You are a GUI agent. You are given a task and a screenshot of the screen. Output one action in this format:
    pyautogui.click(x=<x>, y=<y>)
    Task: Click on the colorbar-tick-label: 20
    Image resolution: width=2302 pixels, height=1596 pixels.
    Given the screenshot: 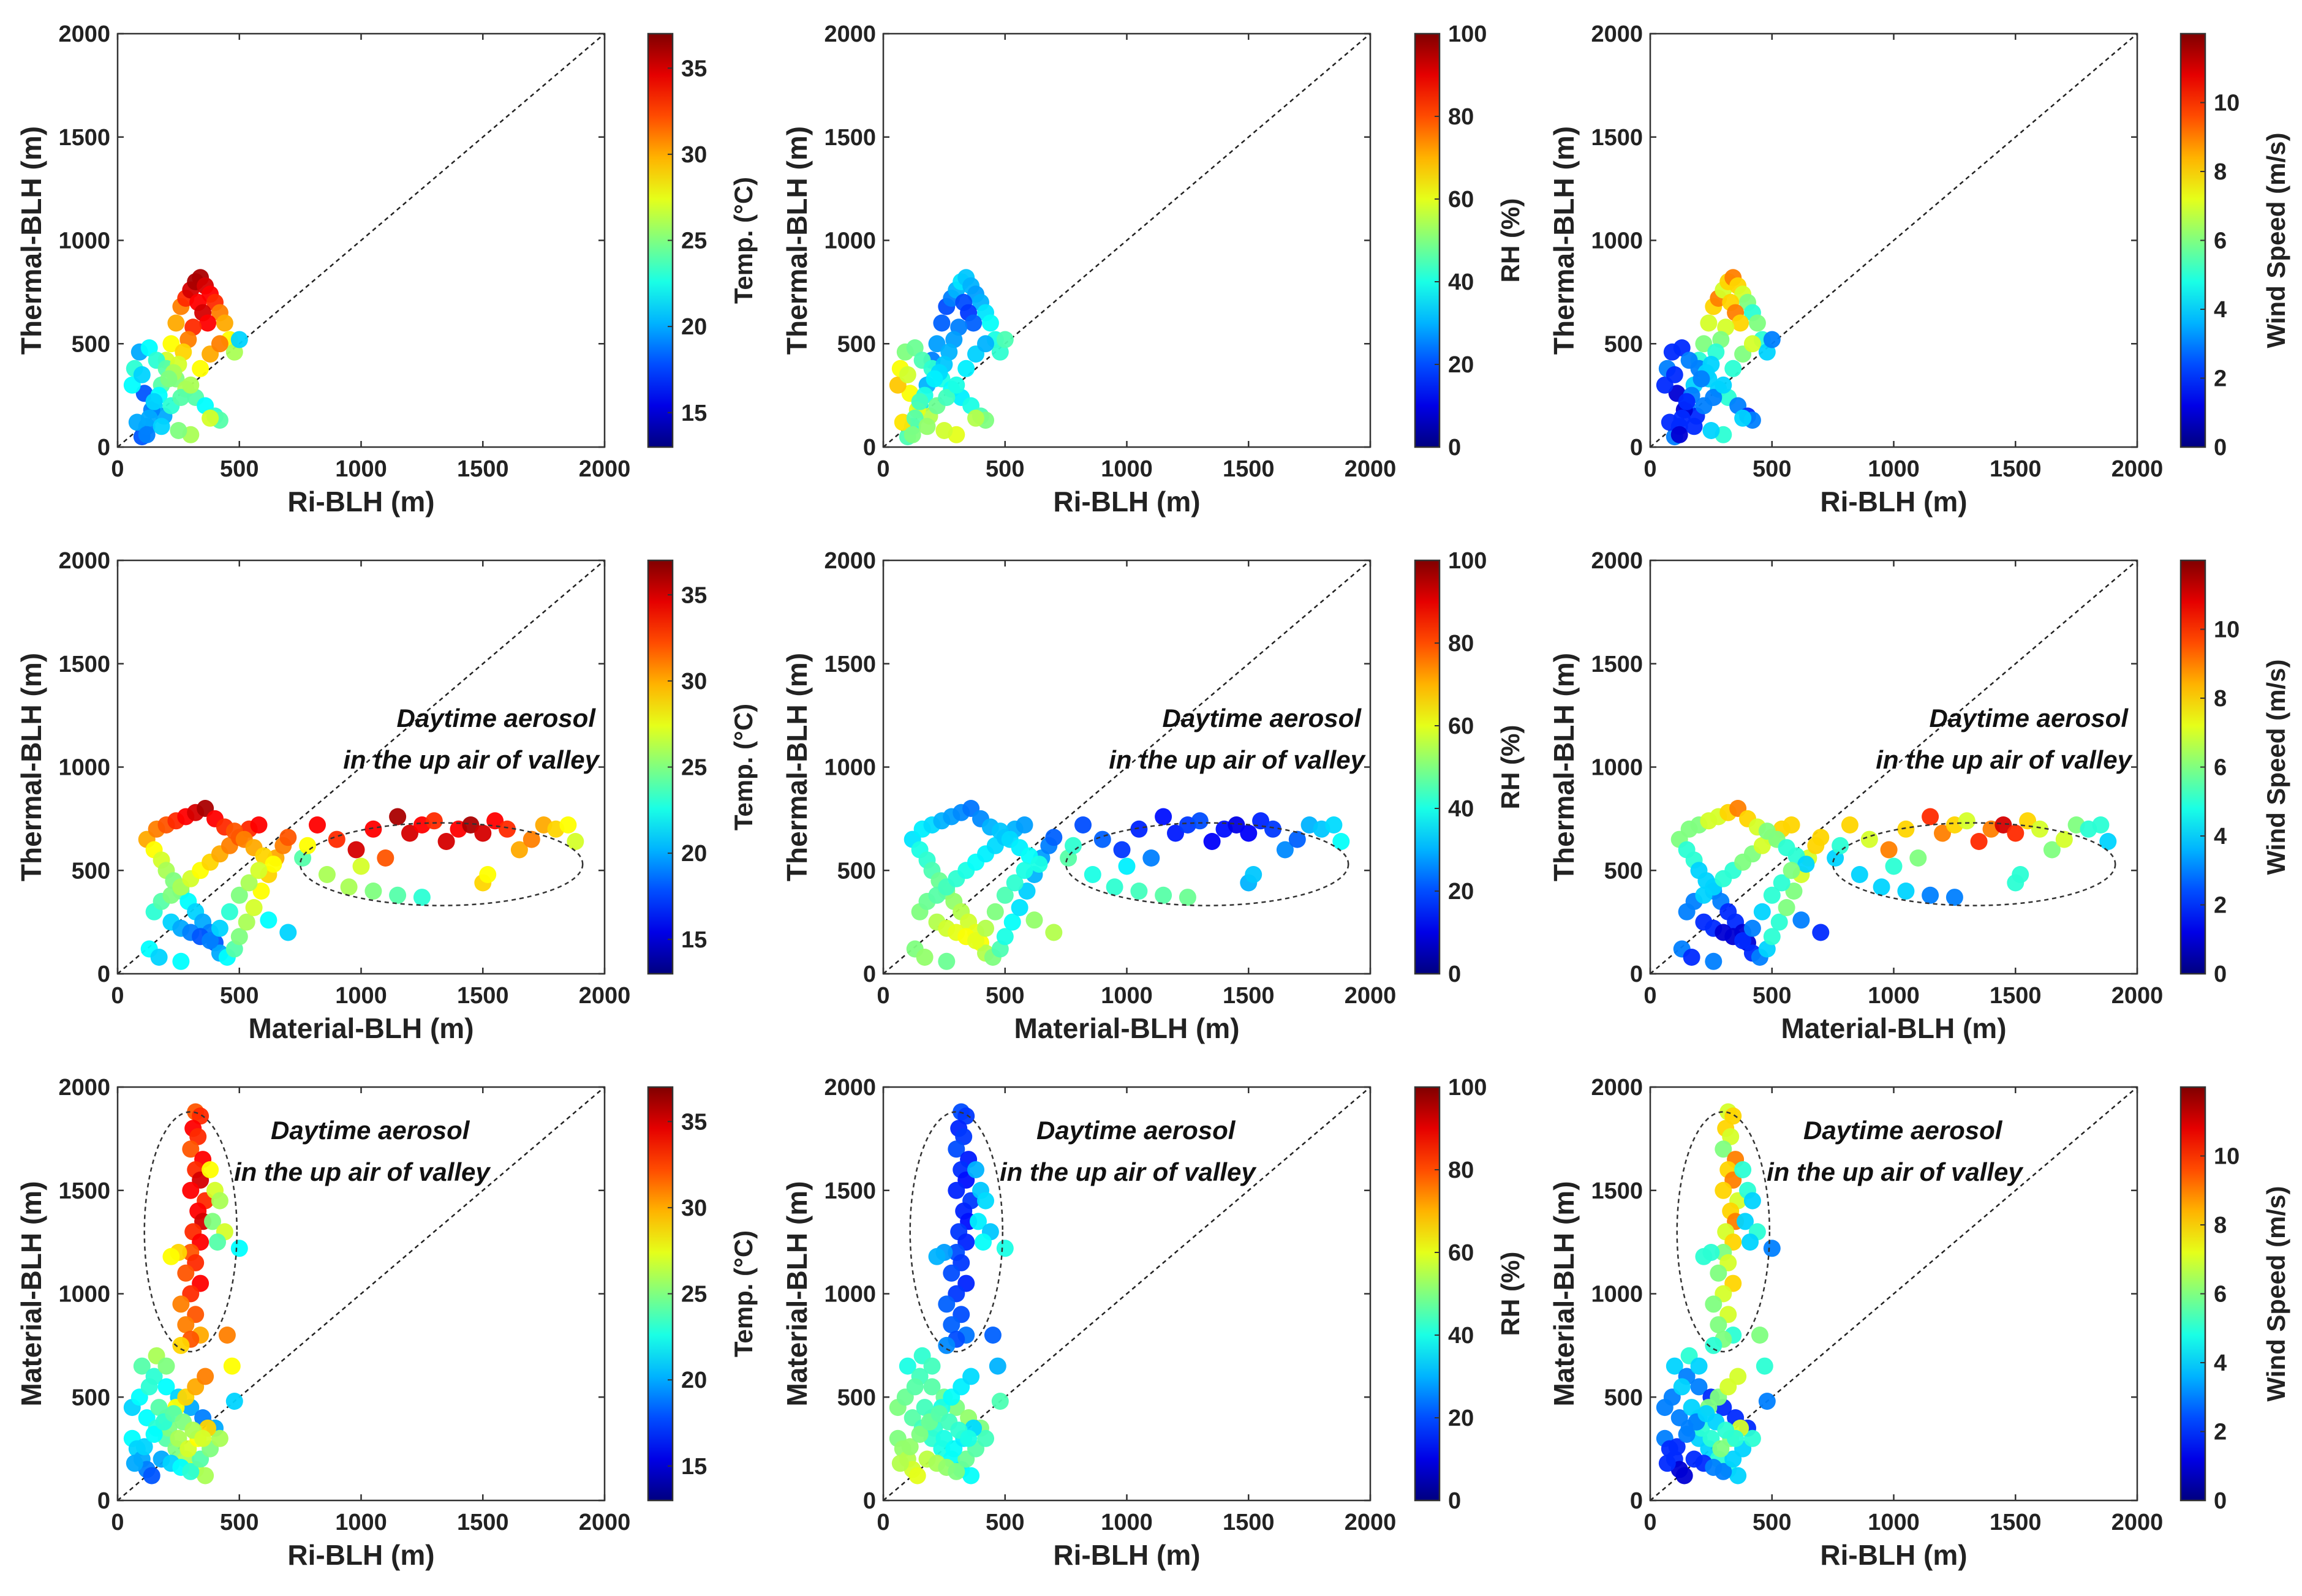 What is the action you would take?
    pyautogui.click(x=694, y=1380)
    